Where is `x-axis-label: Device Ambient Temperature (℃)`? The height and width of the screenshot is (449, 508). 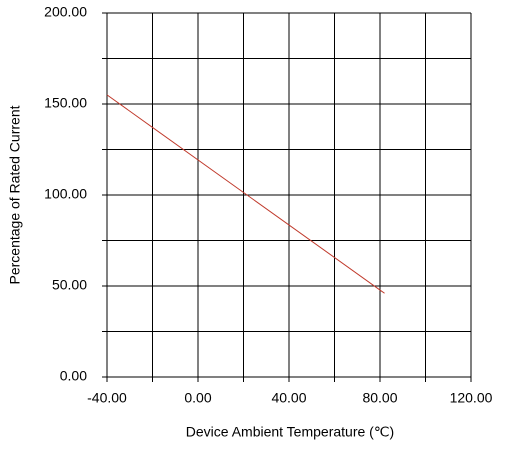 x-axis-label: Device Ambient Temperature (℃) is located at coordinates (290, 432).